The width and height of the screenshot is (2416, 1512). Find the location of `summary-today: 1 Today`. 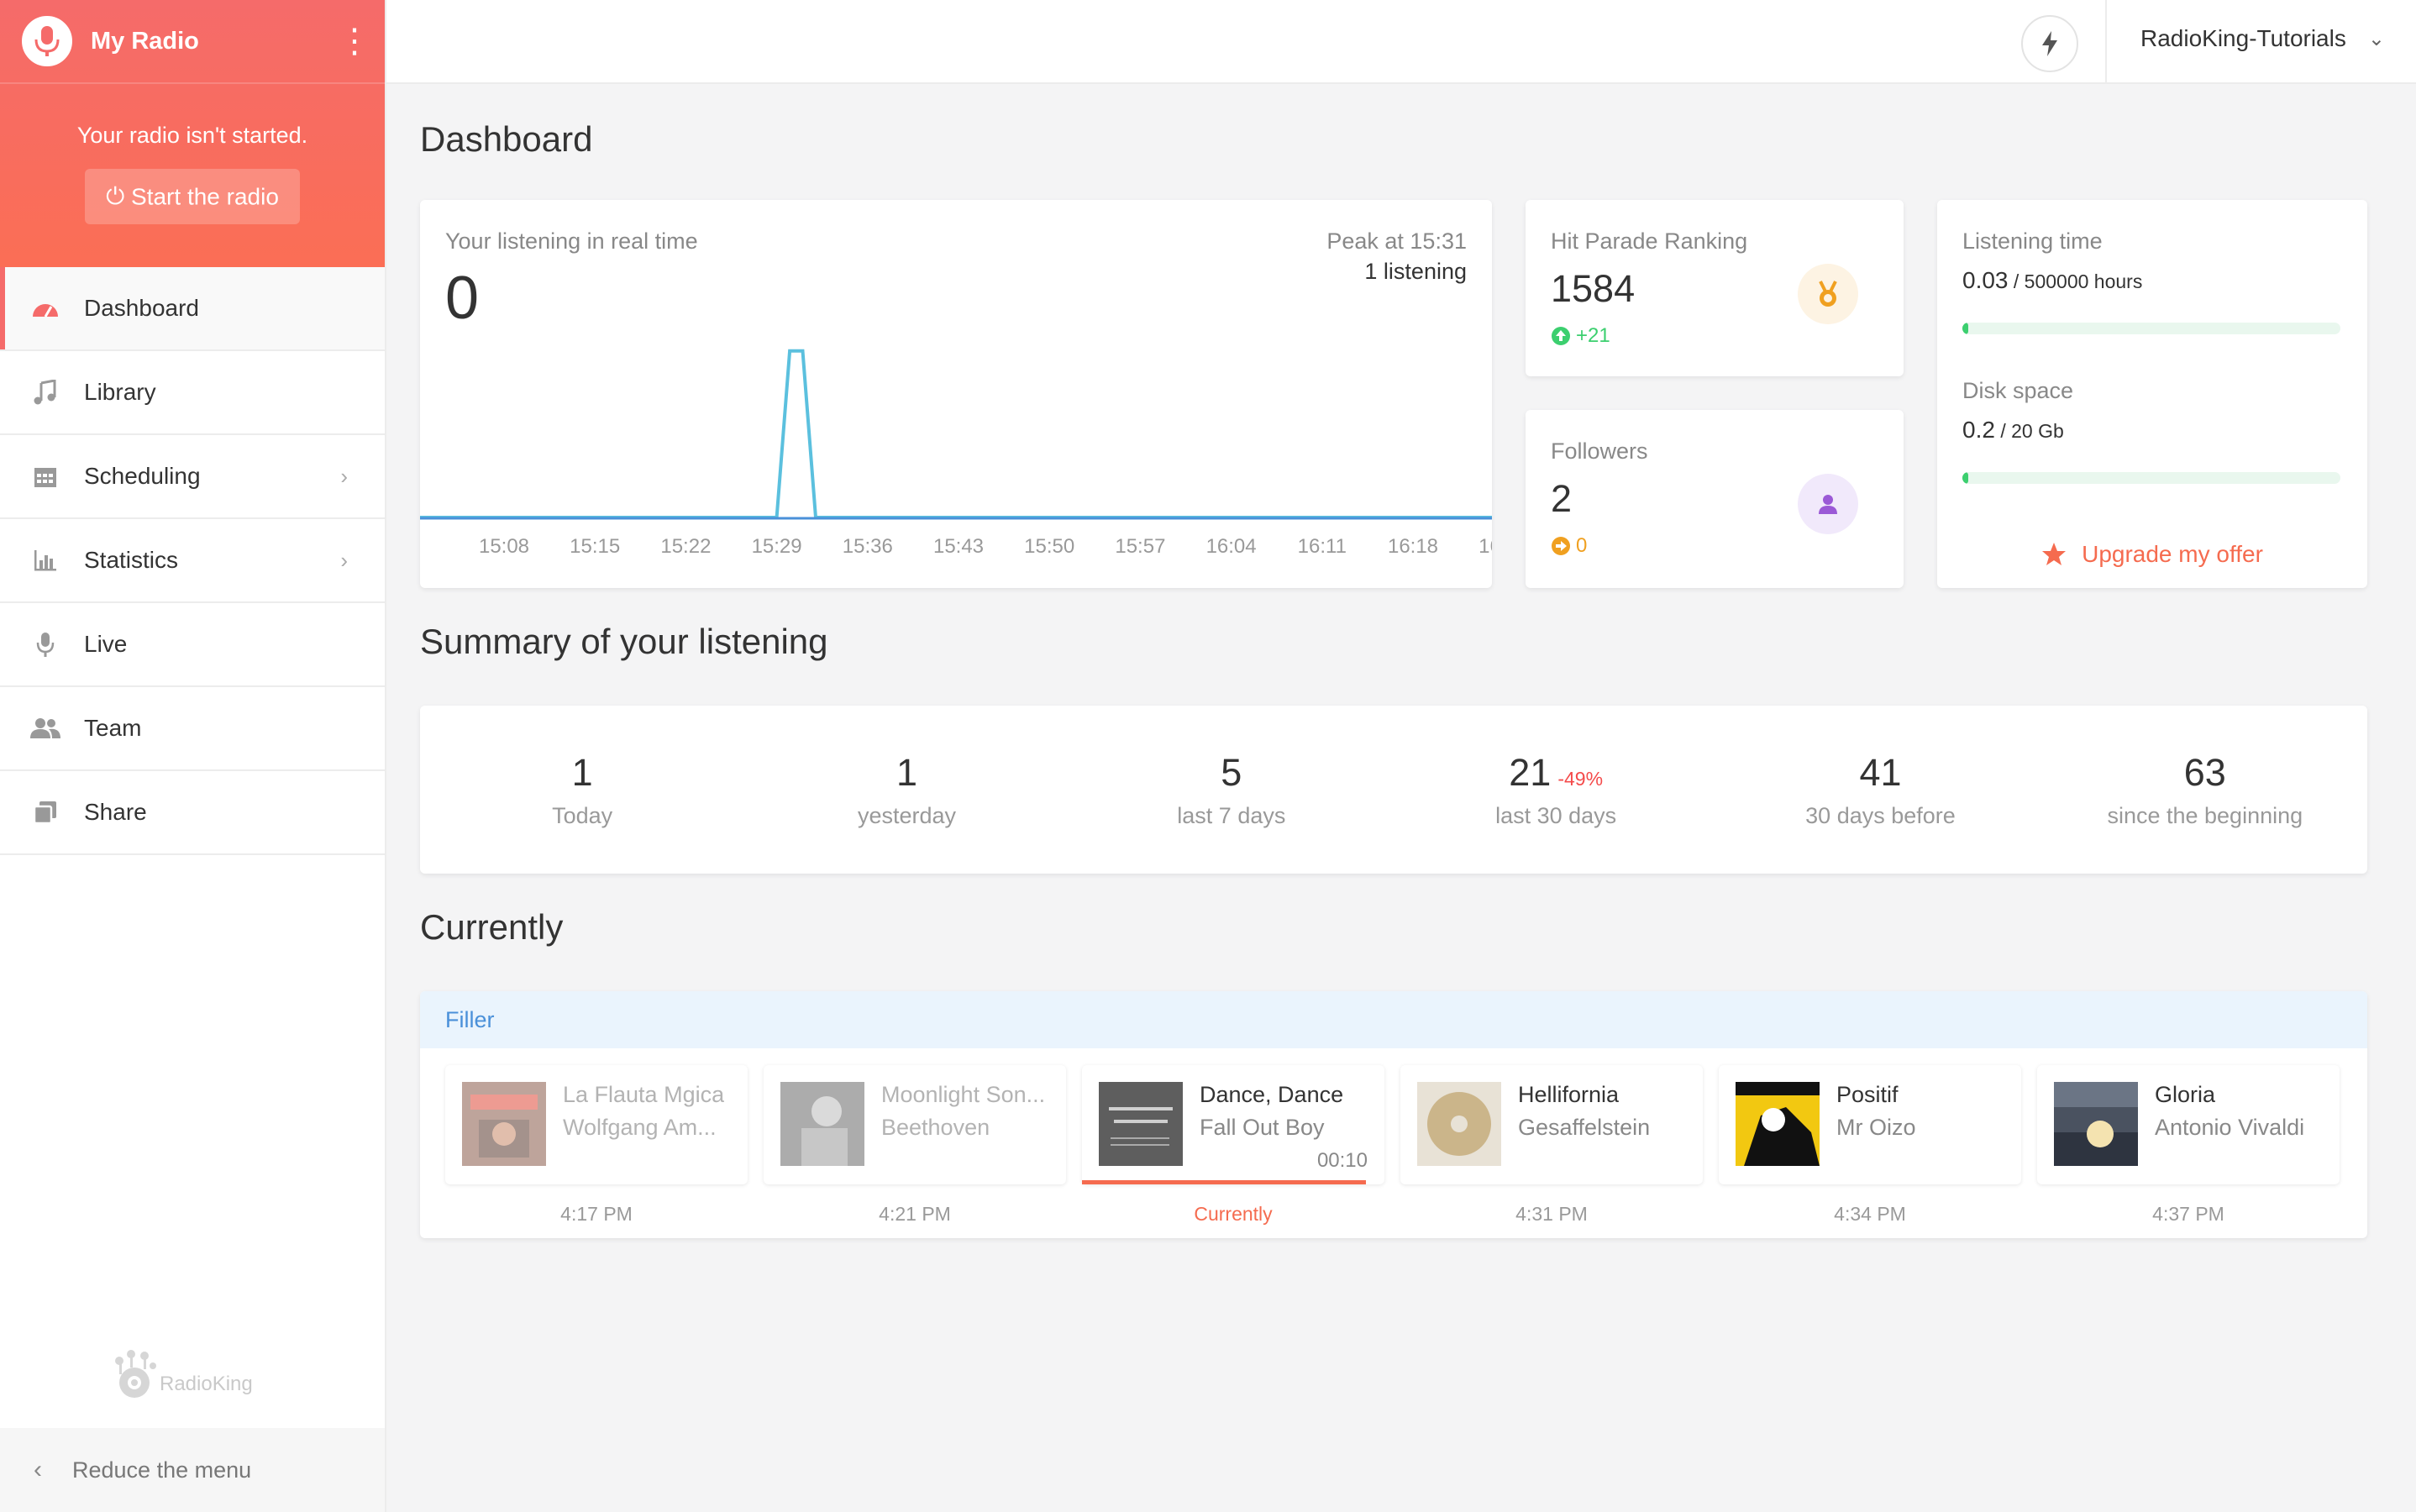

summary-today: 1 Today is located at coordinates (582, 790).